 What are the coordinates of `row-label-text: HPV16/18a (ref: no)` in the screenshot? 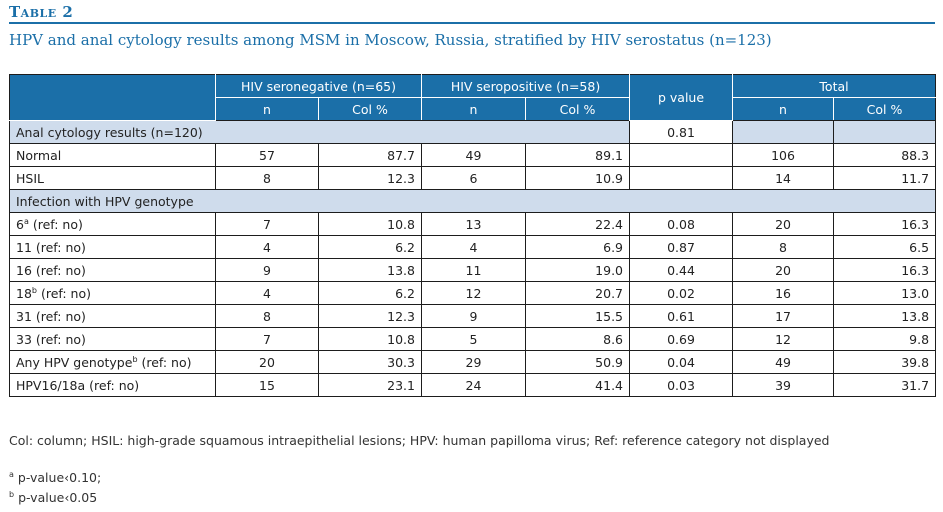 It's located at (78, 385).